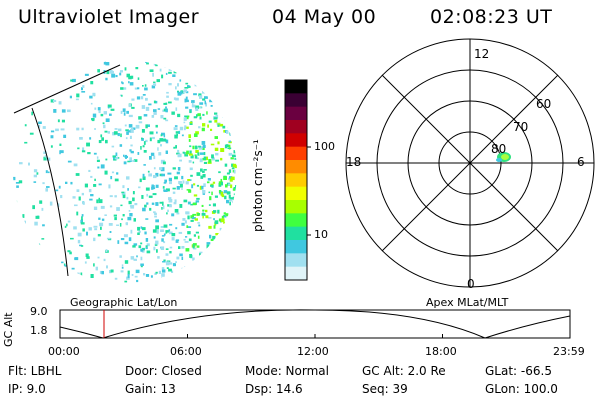 The height and width of the screenshot is (400, 600). What do you see at coordinates (315, 324) in the screenshot?
I see `altitude-curve` at bounding box center [315, 324].